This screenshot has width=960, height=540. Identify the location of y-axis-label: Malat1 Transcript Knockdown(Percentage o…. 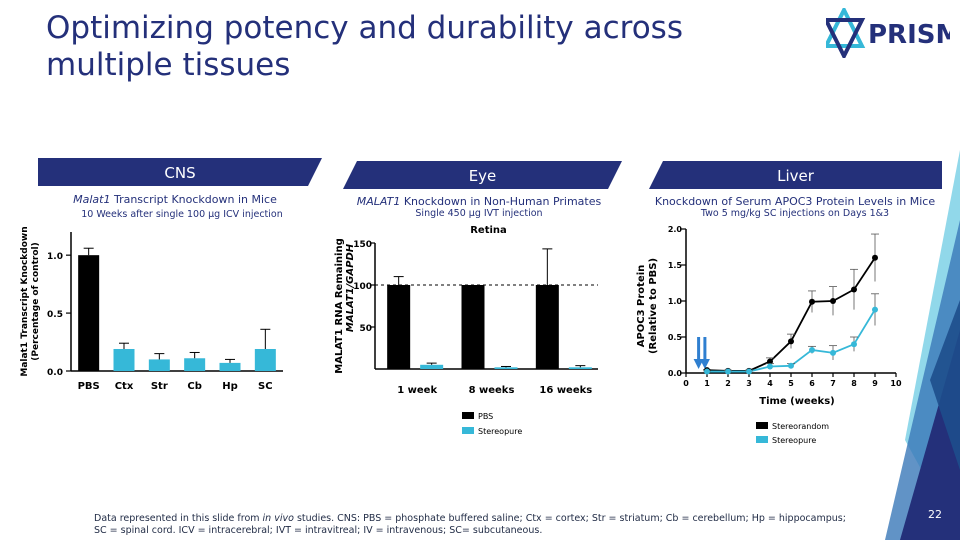
(30, 301).